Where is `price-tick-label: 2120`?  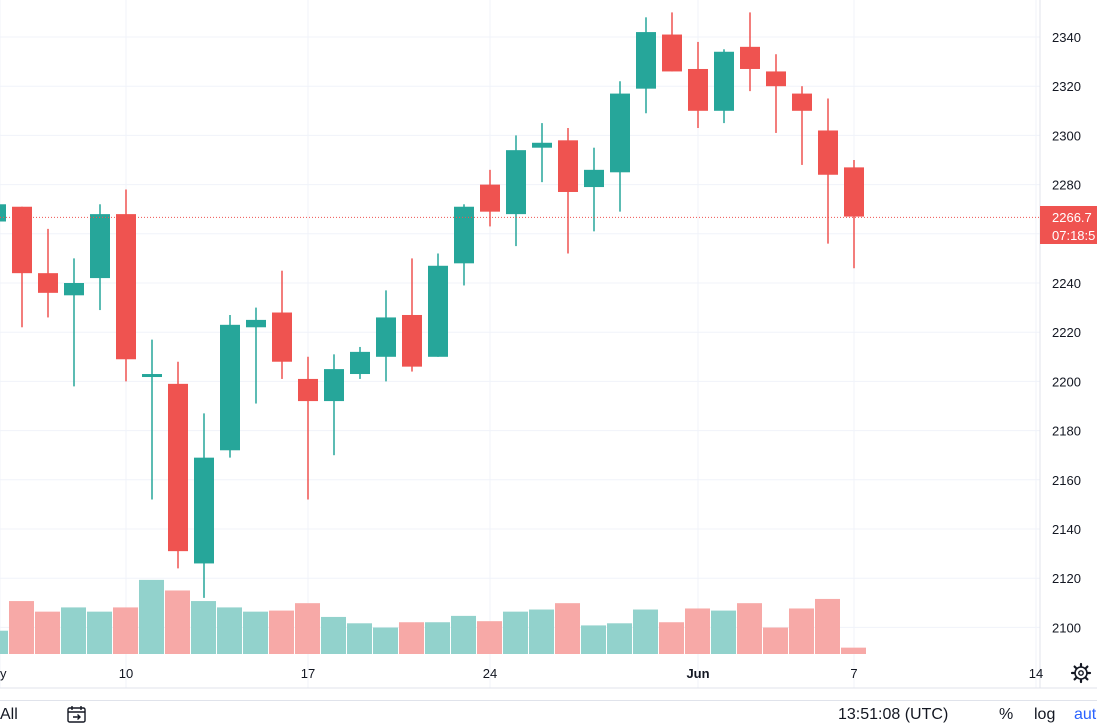 price-tick-label: 2120 is located at coordinates (1066, 578).